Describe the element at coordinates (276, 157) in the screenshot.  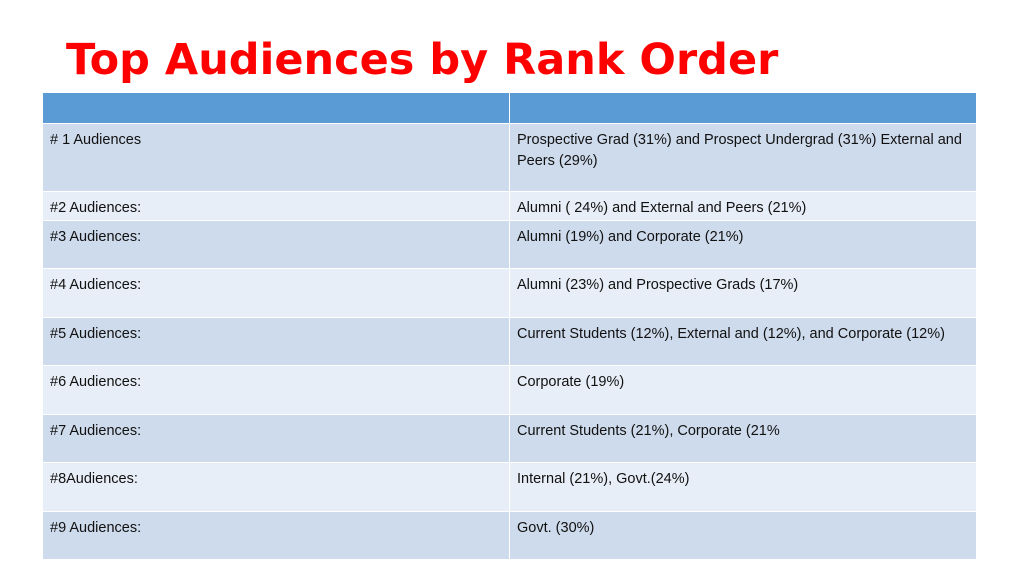
I see `rank-cell: # 1 Audiences` at that location.